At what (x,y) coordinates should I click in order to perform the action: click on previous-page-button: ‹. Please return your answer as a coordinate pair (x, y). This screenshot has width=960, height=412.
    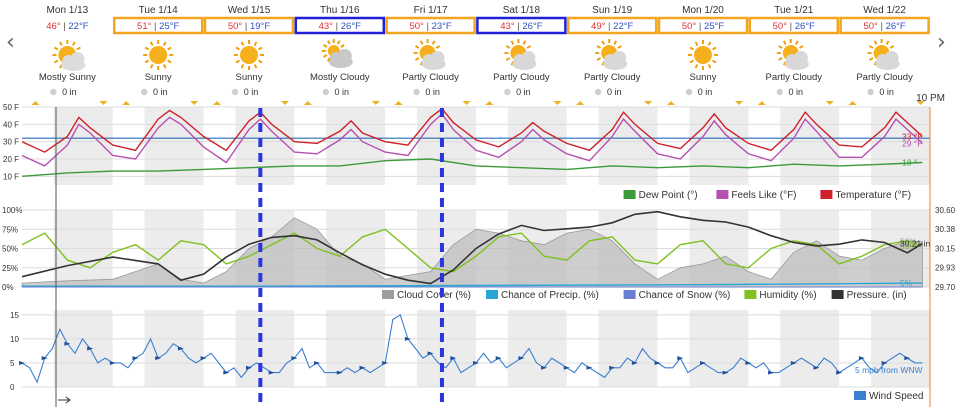
    Looking at the image, I should click on (10, 42).